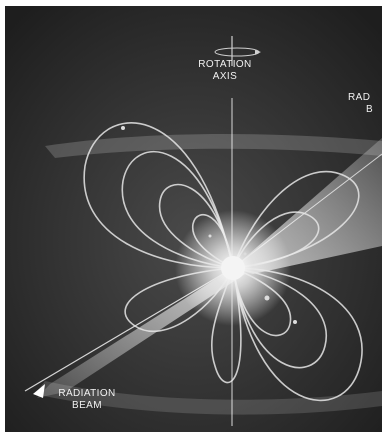  Describe the element at coordinates (225, 64) in the screenshot. I see `rotation-axis-label-line1: ROTATION` at that location.